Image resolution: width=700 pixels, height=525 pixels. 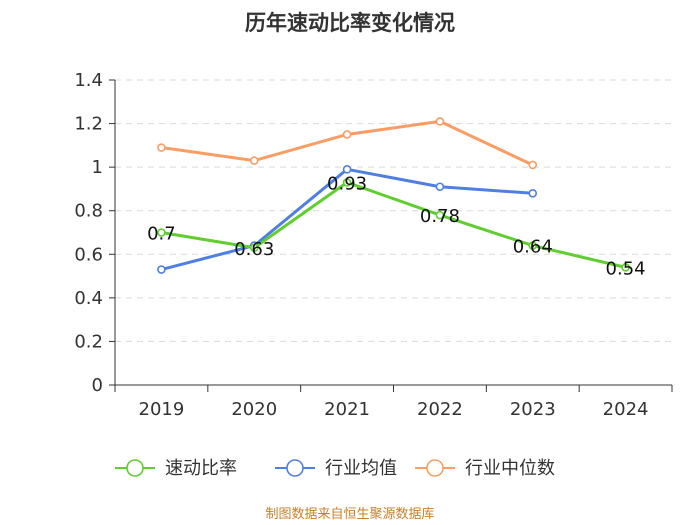 I want to click on x-tick-label: 2024, so click(x=626, y=409).